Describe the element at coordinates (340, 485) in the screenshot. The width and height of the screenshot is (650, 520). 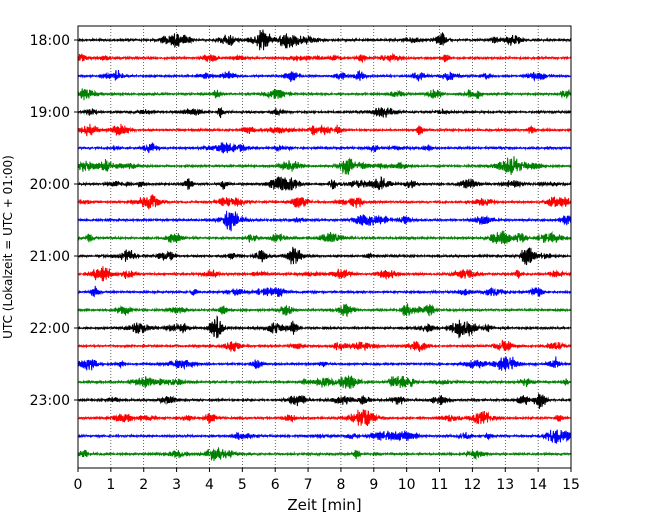
I see `x-tick-label: 8` at that location.